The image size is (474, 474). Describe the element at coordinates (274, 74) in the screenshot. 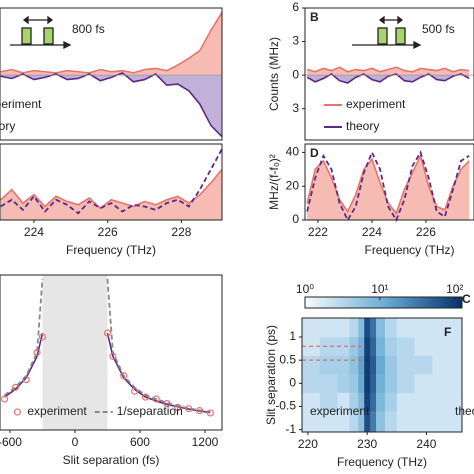

I see `y-axis-label: Counts (MHz)` at that location.